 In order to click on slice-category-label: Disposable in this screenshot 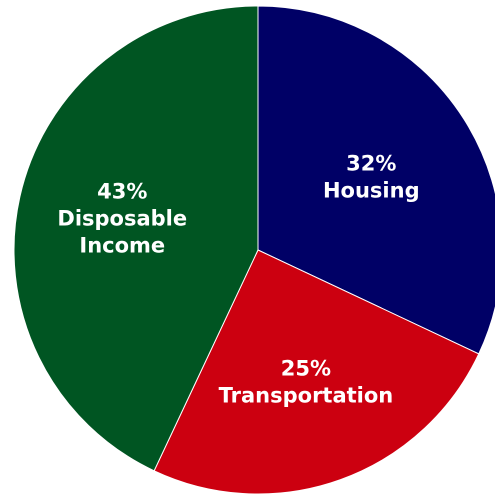, I will do `click(122, 219)`.